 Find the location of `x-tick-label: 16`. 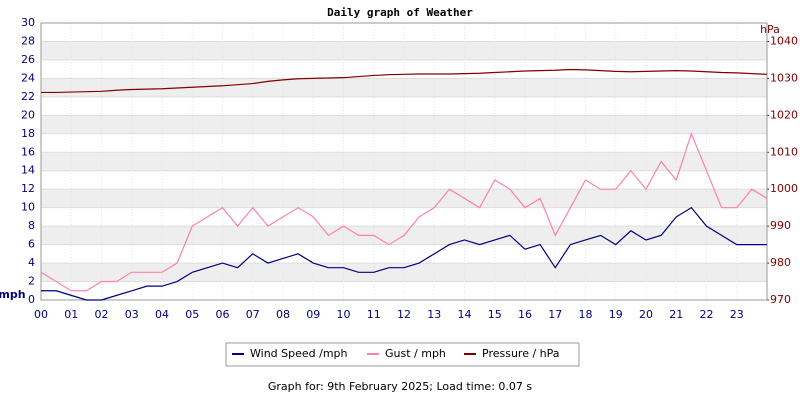

x-tick-label: 16 is located at coordinates (525, 314).